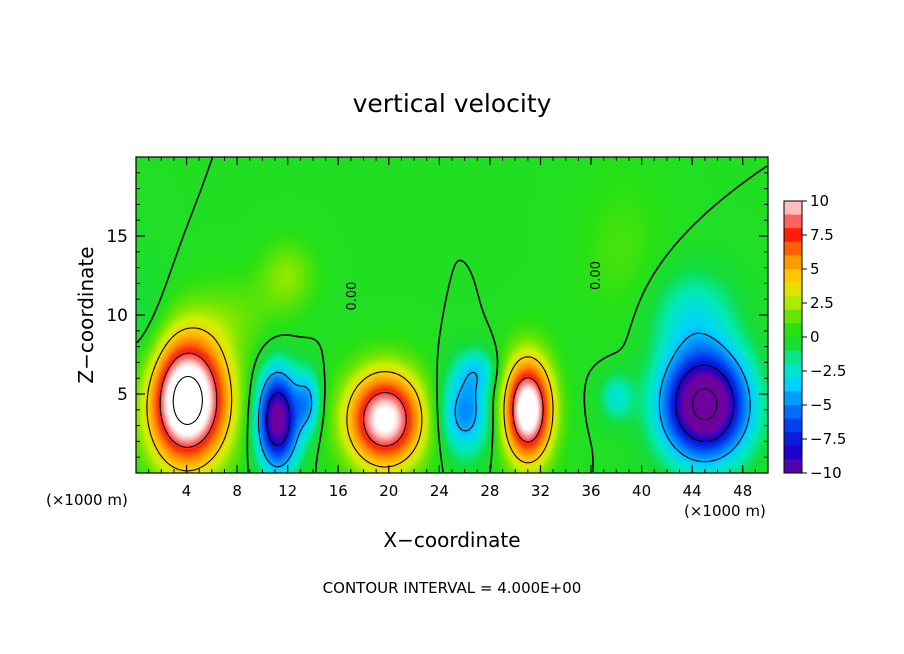  Describe the element at coordinates (287, 491) in the screenshot. I see `x-tick-label: 12` at that location.